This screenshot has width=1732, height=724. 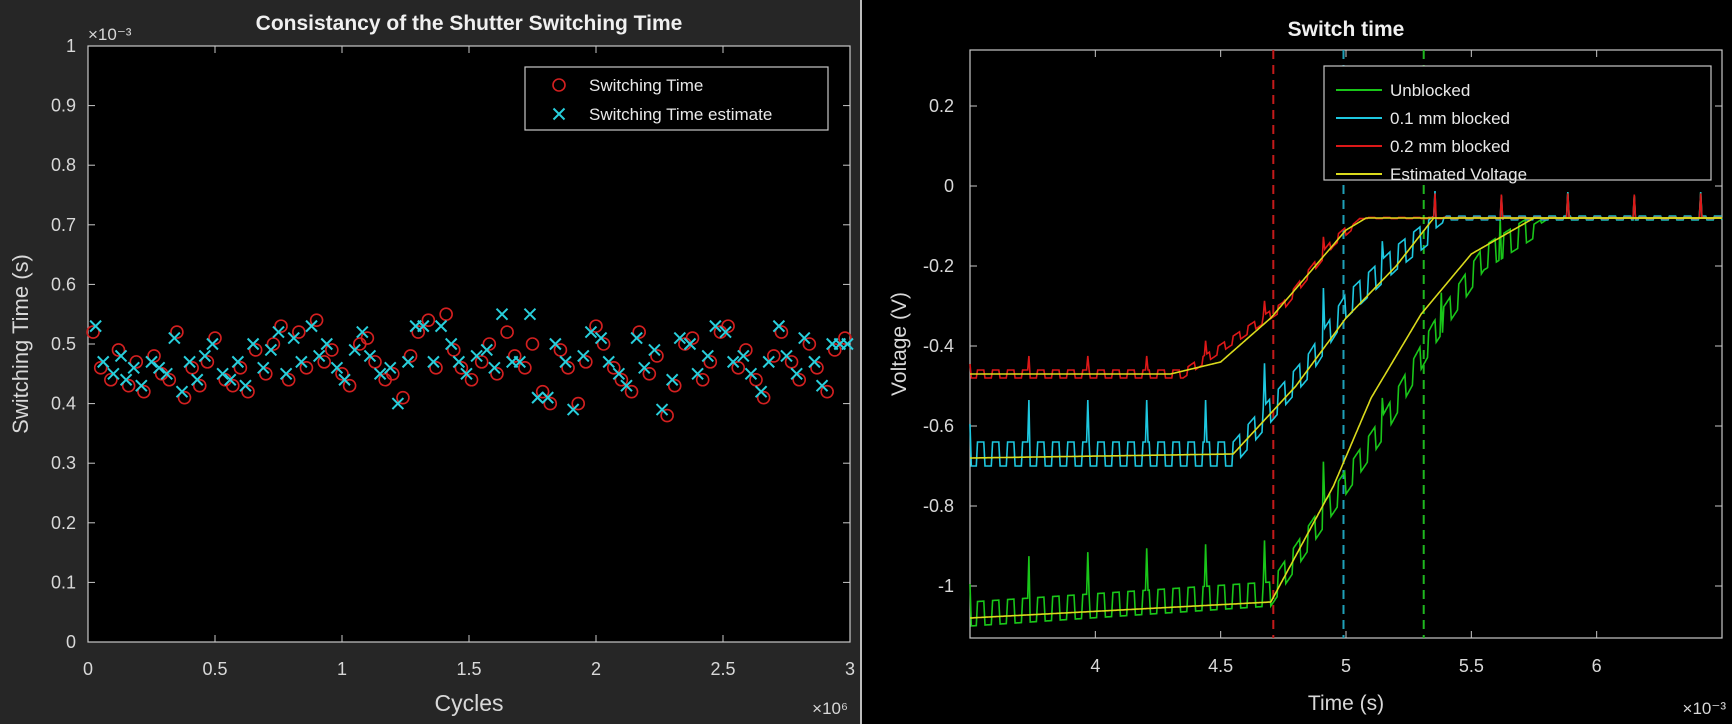 I want to click on y-tick-label: 0.4, so click(x=63, y=404).